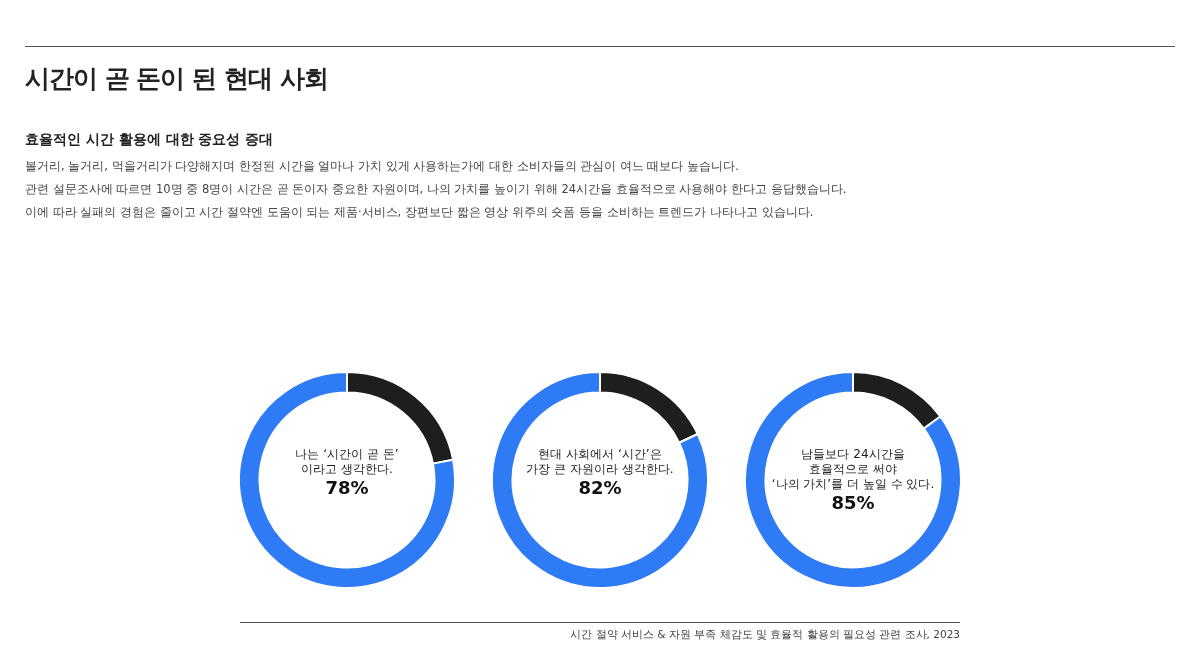  I want to click on text: 이에 따라 실패의 경험은 줄이고 시간 절약엔 도움이 되는 제품·서비스, 장편보단 짧은 영상 위주의 숏폼 등을 소비하는 트렌드가 나타나고 있습니다., so click(420, 212).